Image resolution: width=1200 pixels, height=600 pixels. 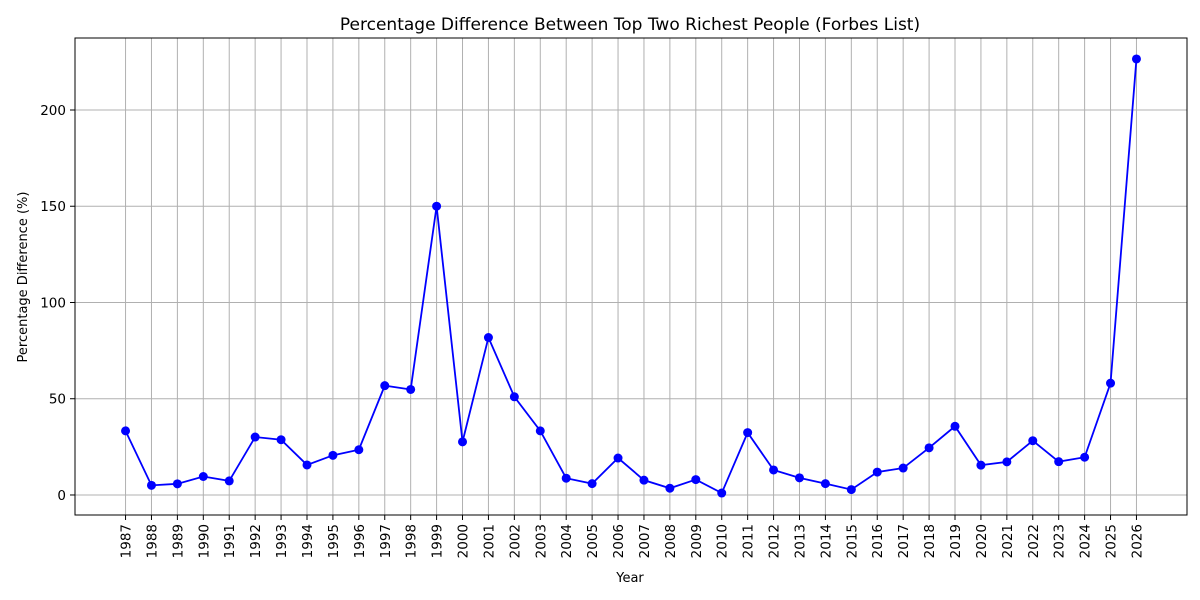 What do you see at coordinates (1034, 541) in the screenshot?
I see `x-tick-label: 2022` at bounding box center [1034, 541].